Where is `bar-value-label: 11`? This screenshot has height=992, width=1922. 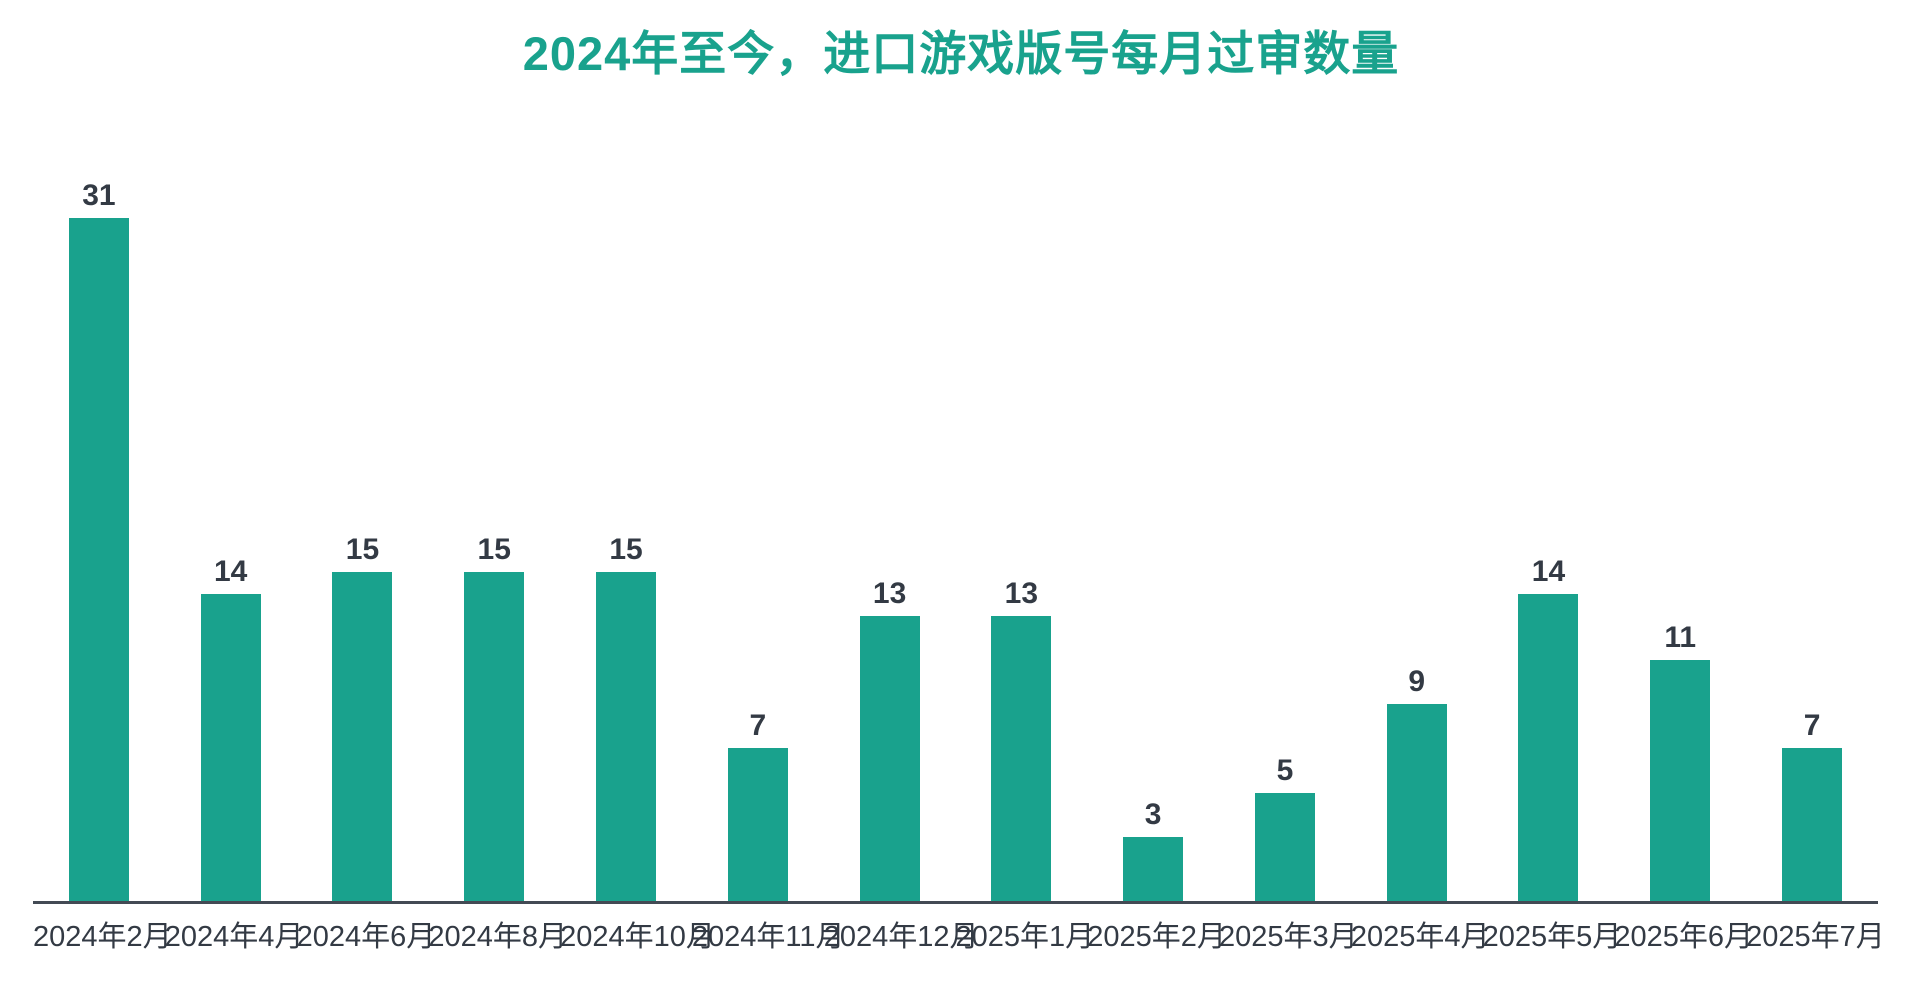 bar-value-label: 11 is located at coordinates (1680, 637).